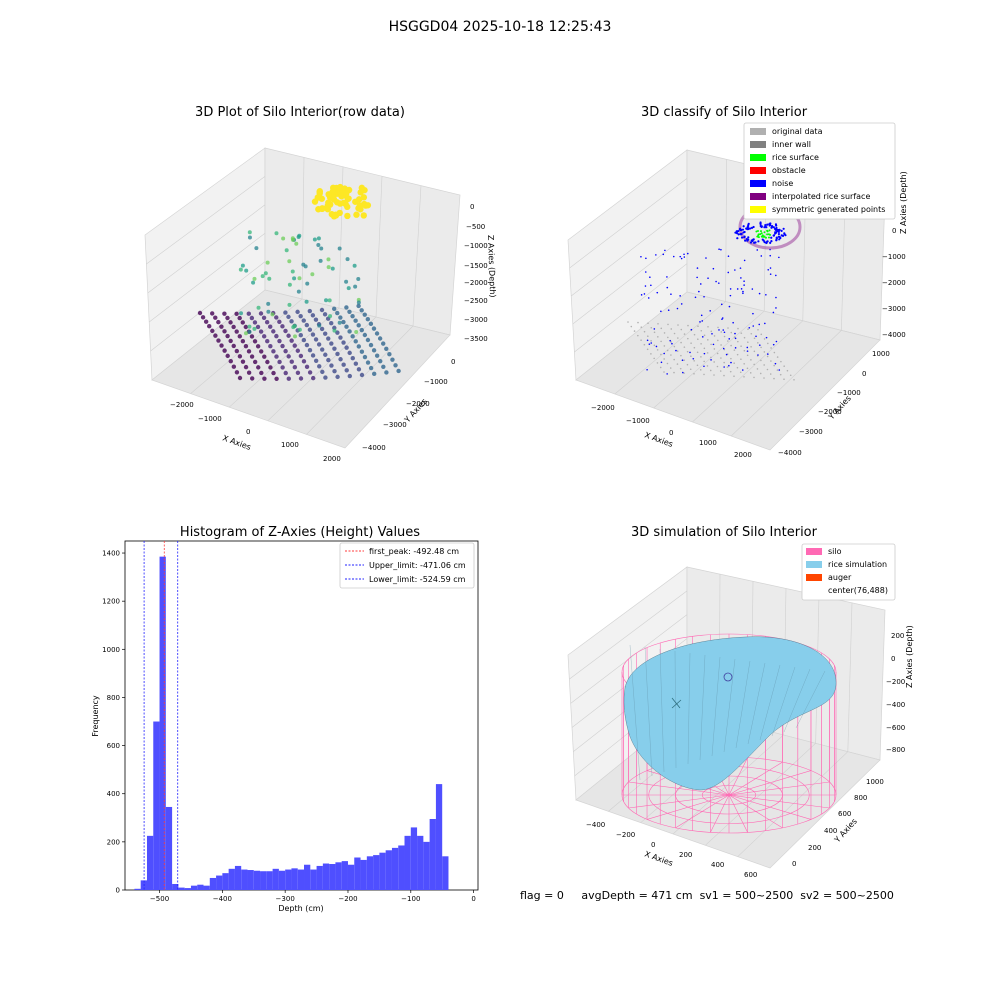 The height and width of the screenshot is (1000, 1000). I want to click on sim-x-tick: 0, so click(653, 845).